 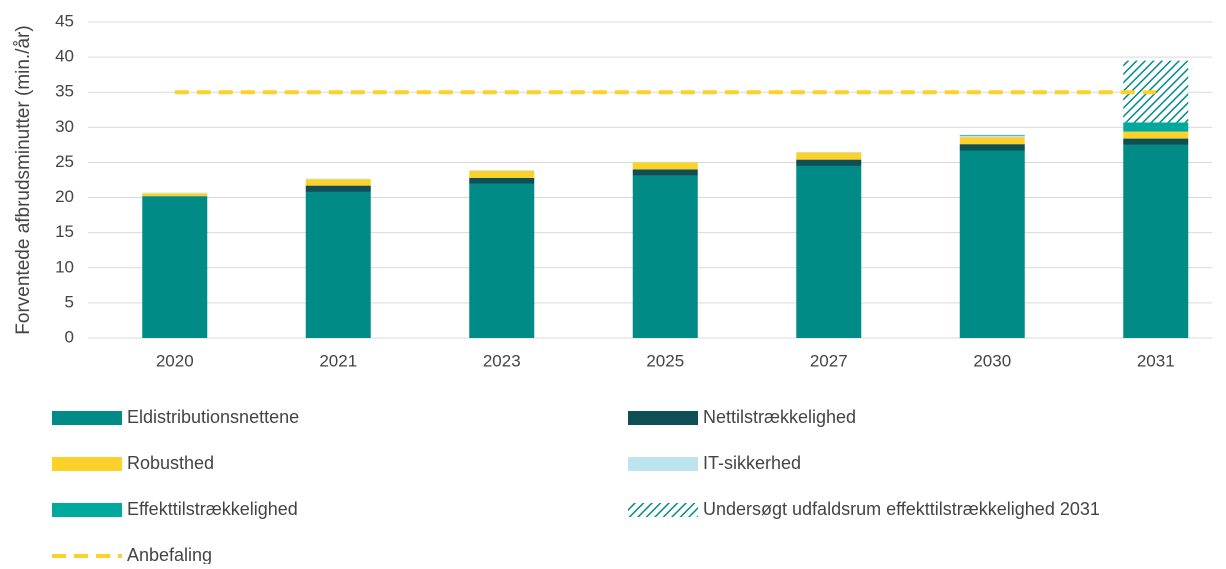 What do you see at coordinates (338, 360) in the screenshot?
I see `x-tick-label: 2021` at bounding box center [338, 360].